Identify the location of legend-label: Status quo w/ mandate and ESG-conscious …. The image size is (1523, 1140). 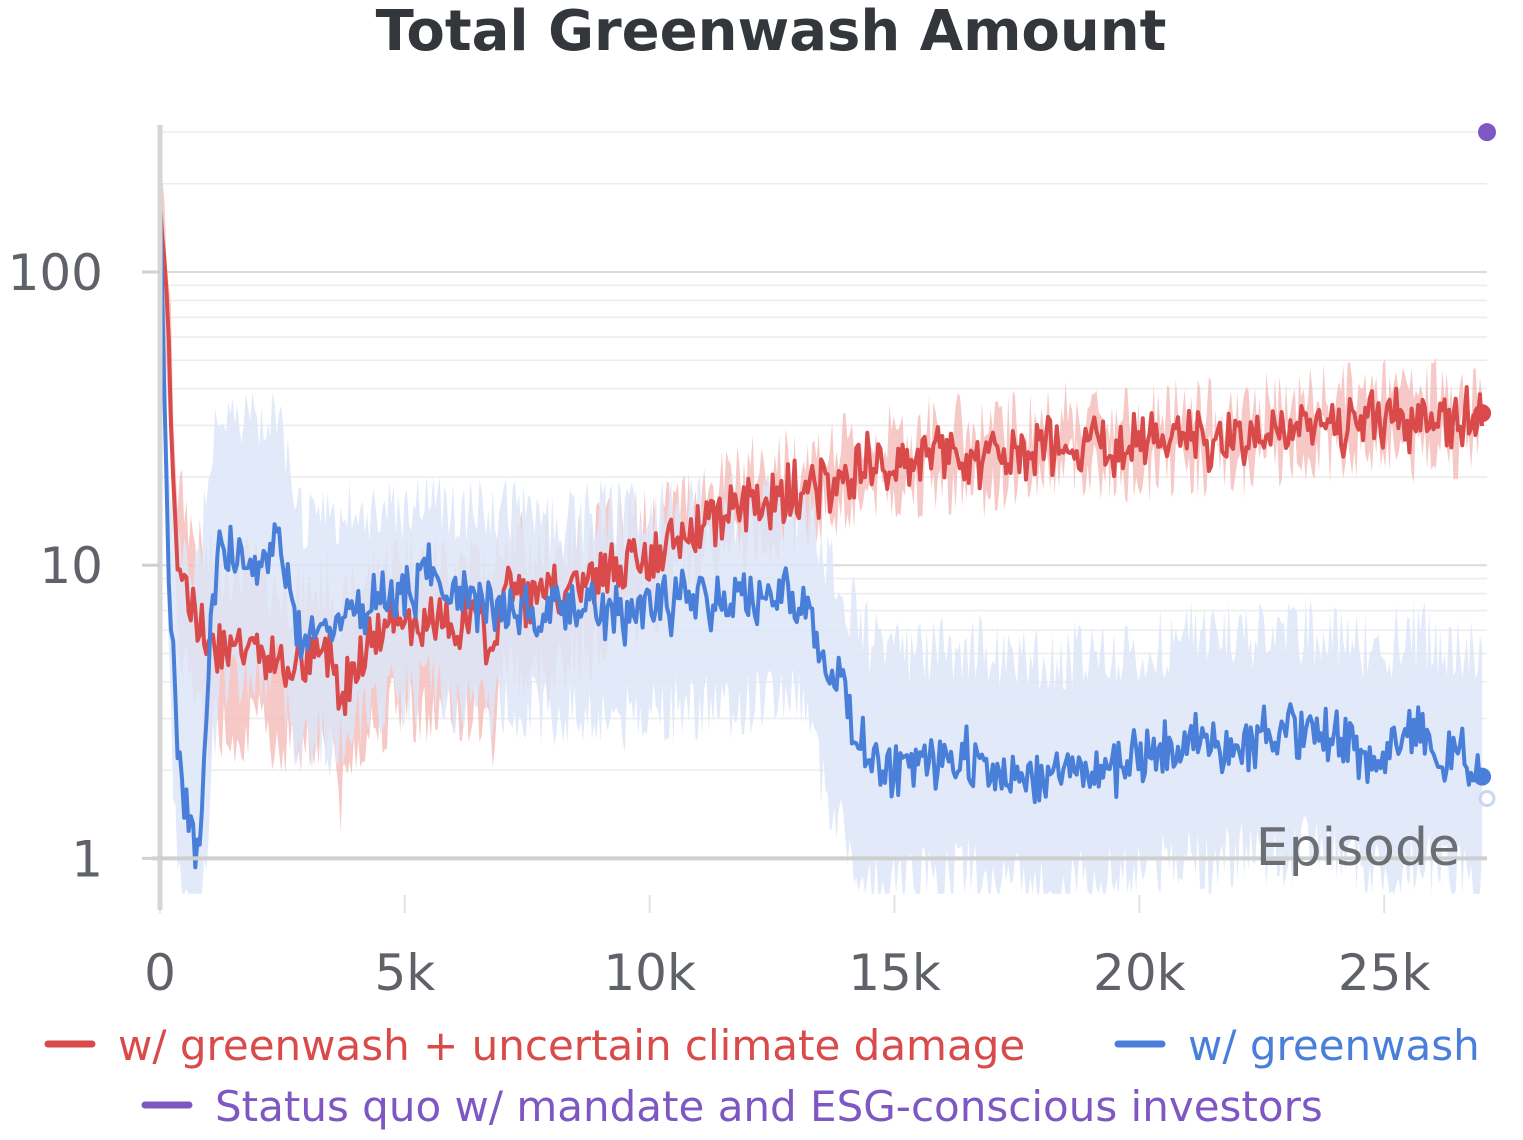
(769, 1106).